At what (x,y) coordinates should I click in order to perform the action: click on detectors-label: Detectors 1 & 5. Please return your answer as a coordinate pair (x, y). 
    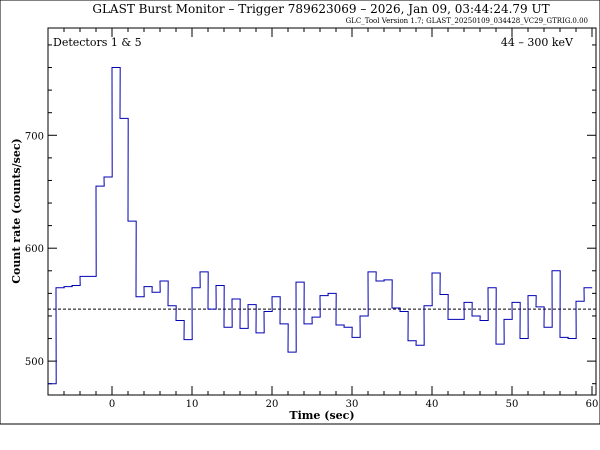
    Looking at the image, I should click on (97, 42).